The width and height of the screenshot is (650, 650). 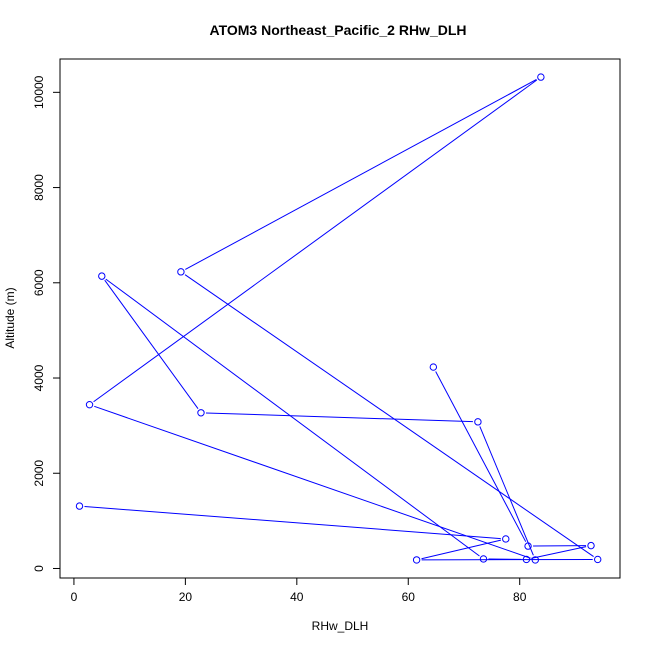 I want to click on y-tick-label: 8000, so click(x=39, y=187).